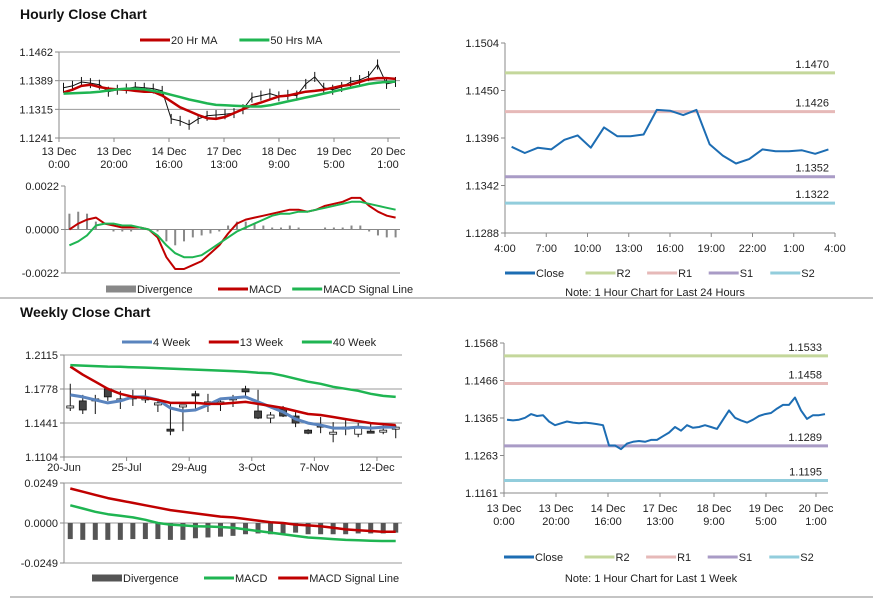  Describe the element at coordinates (482, 234) in the screenshot. I see `y-tick-label: 1.1288` at that location.